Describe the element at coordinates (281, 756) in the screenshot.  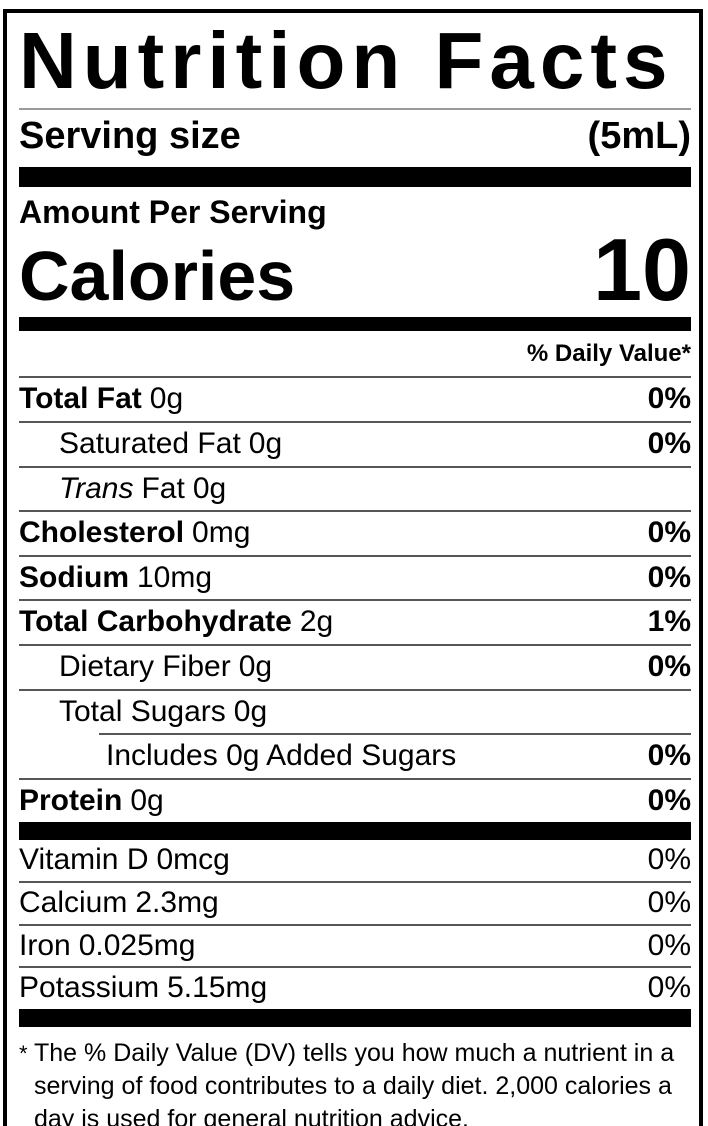
I see `nutrient-name-text: Includes 0g Added Sugars` at that location.